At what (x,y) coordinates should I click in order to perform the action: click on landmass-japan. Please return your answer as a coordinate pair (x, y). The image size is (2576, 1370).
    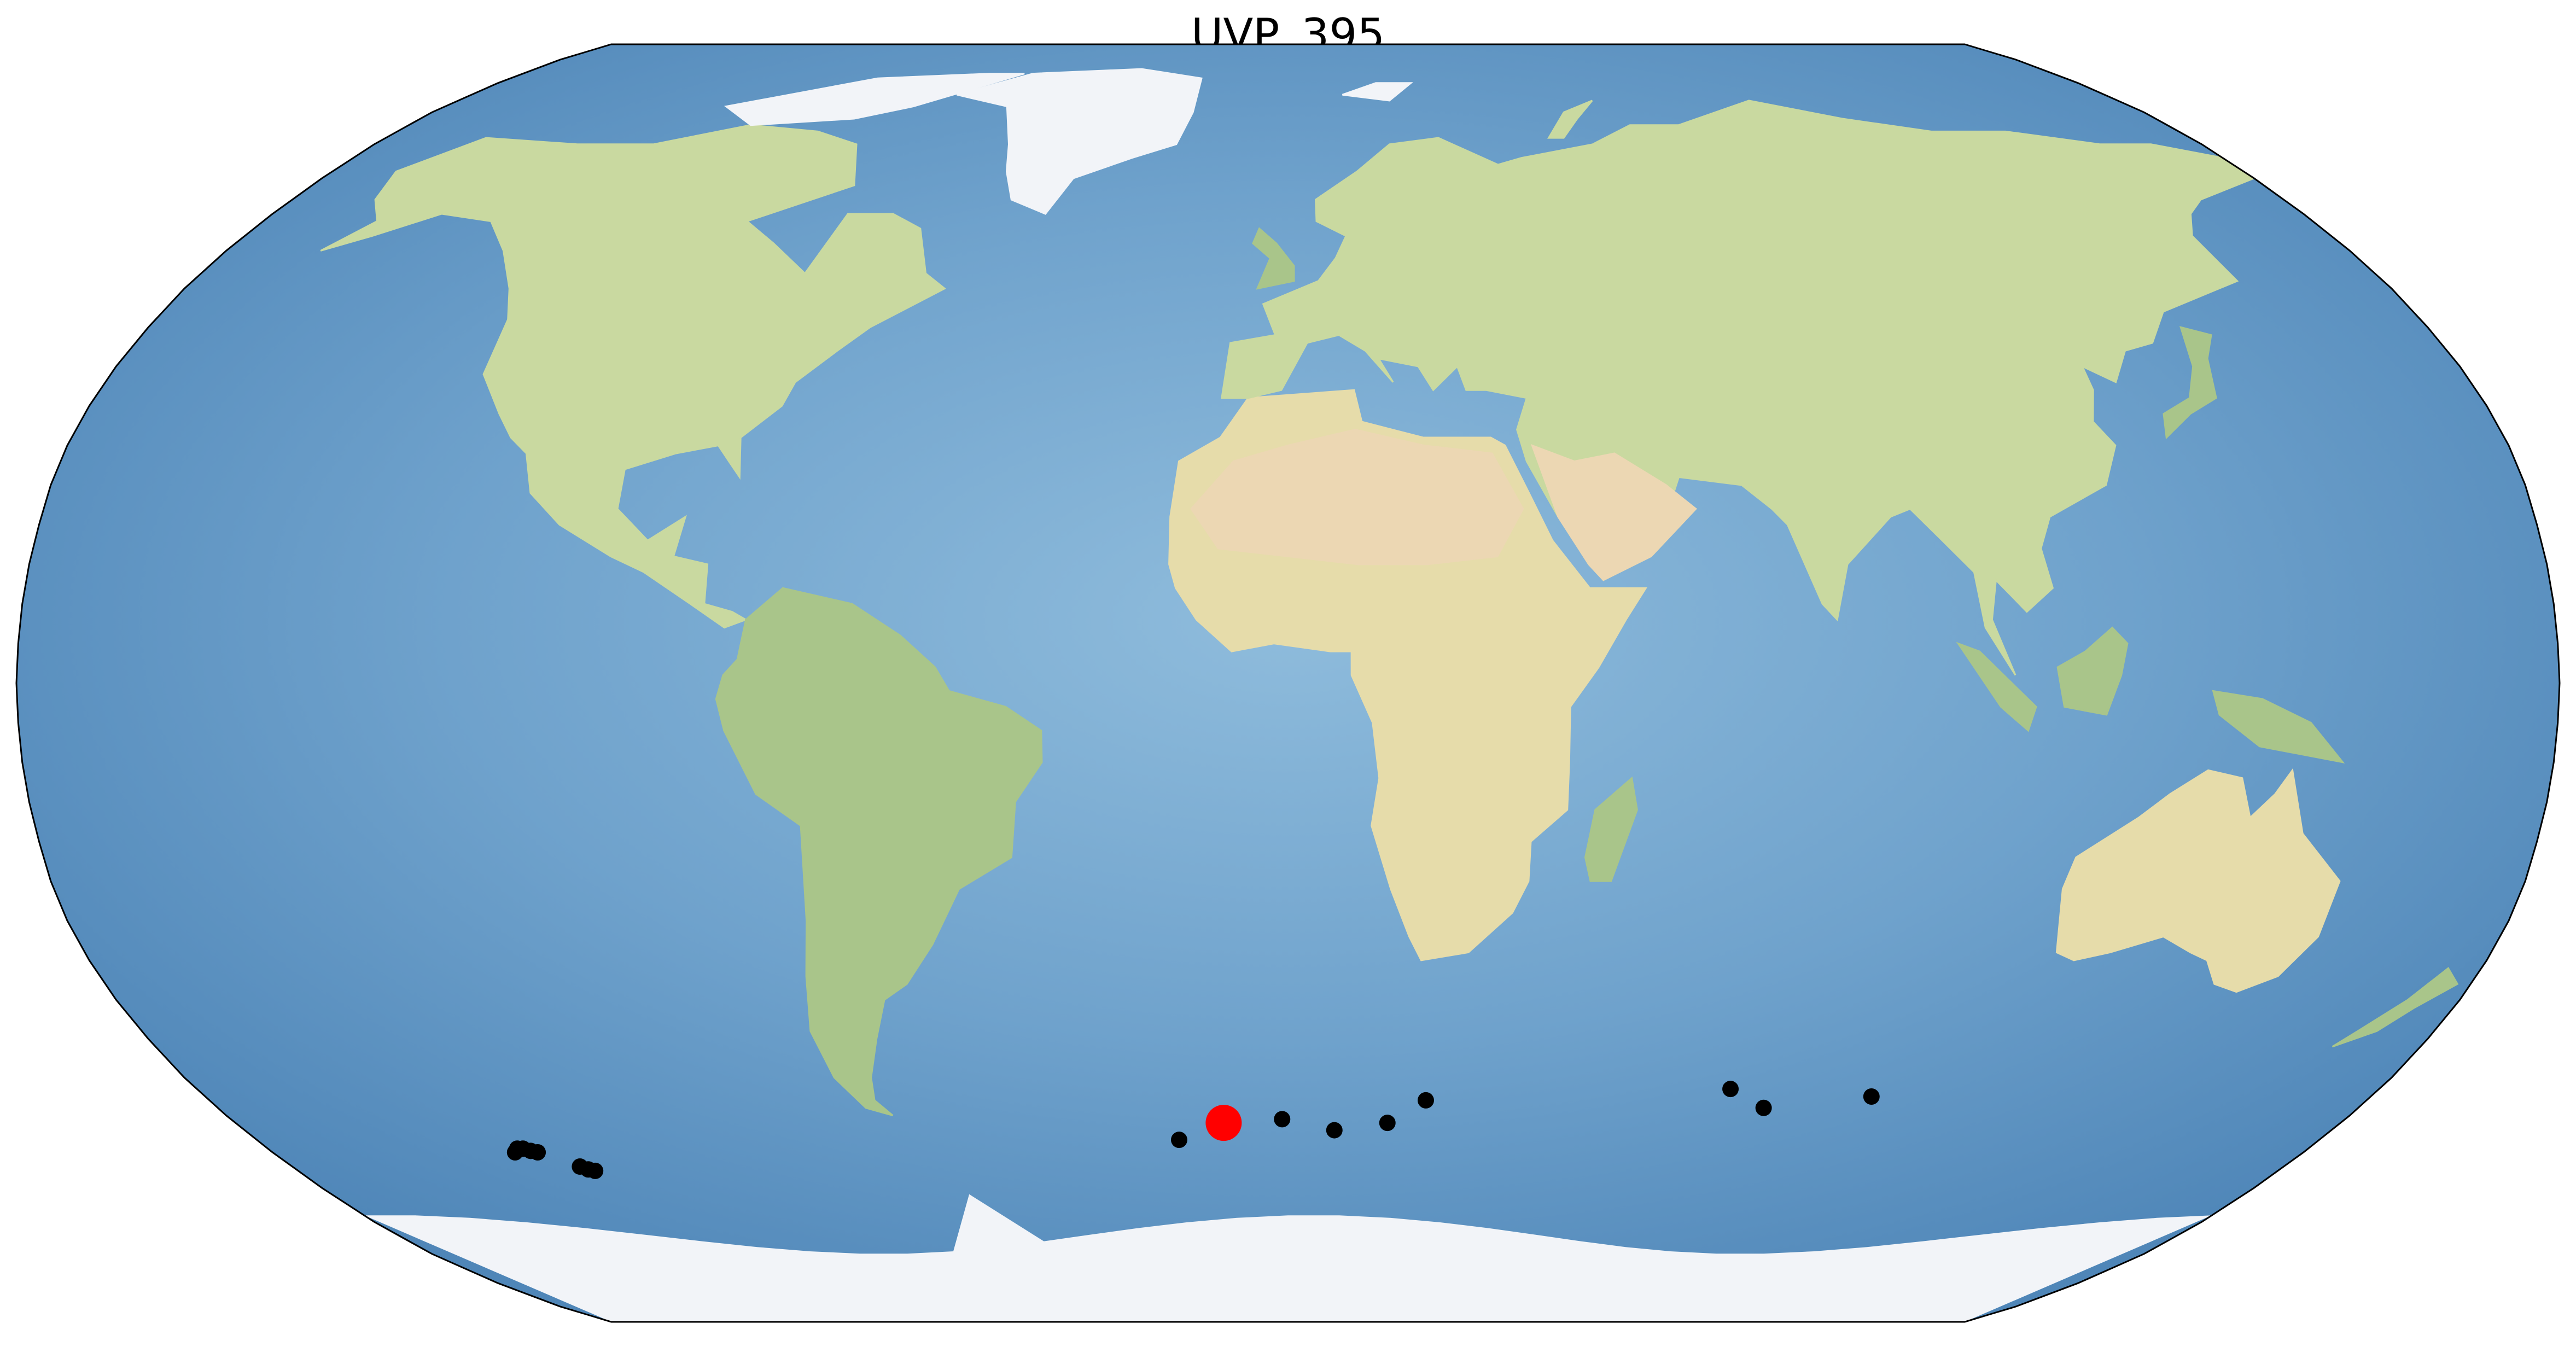
    Looking at the image, I should click on (2190, 383).